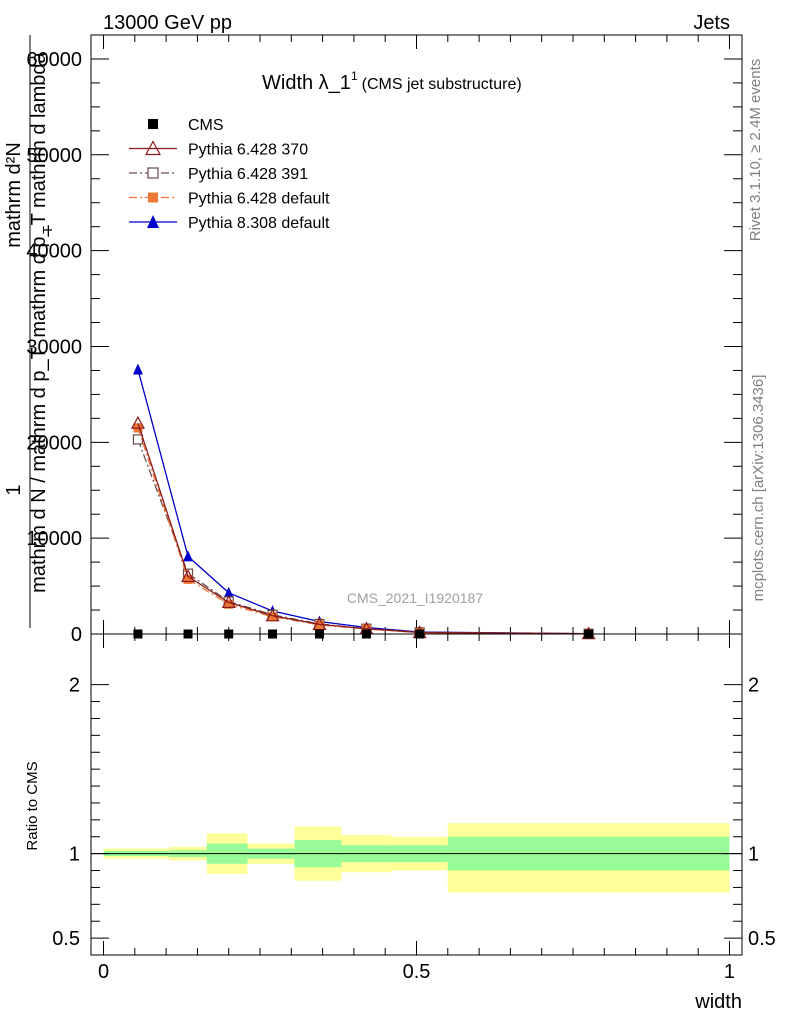 Image resolution: width=786 pixels, height=1024 pixels. Describe the element at coordinates (259, 199) in the screenshot. I see `legend-label-3: Pythia 6.428 default` at that location.